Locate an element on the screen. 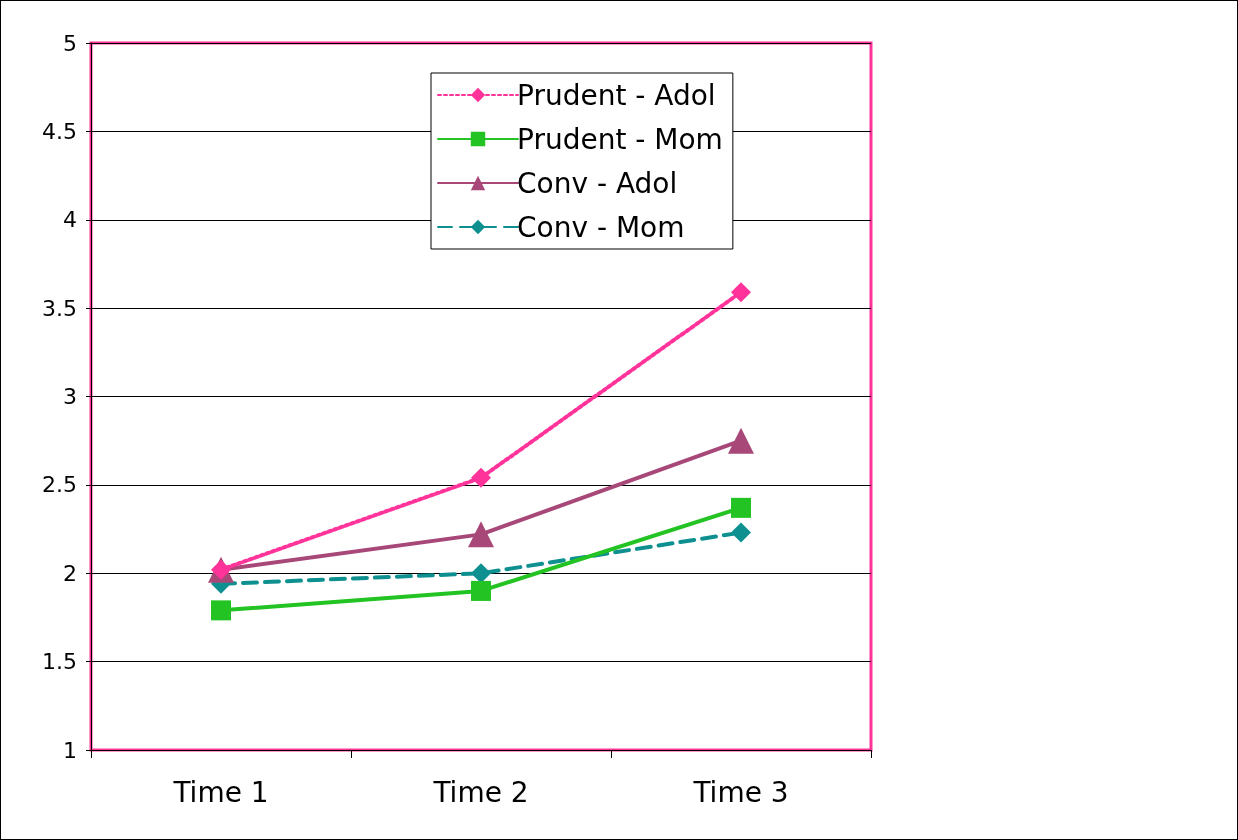 Image resolution: width=1238 pixels, height=840 pixels. y-tick-label: 4.5 is located at coordinates (59, 131).